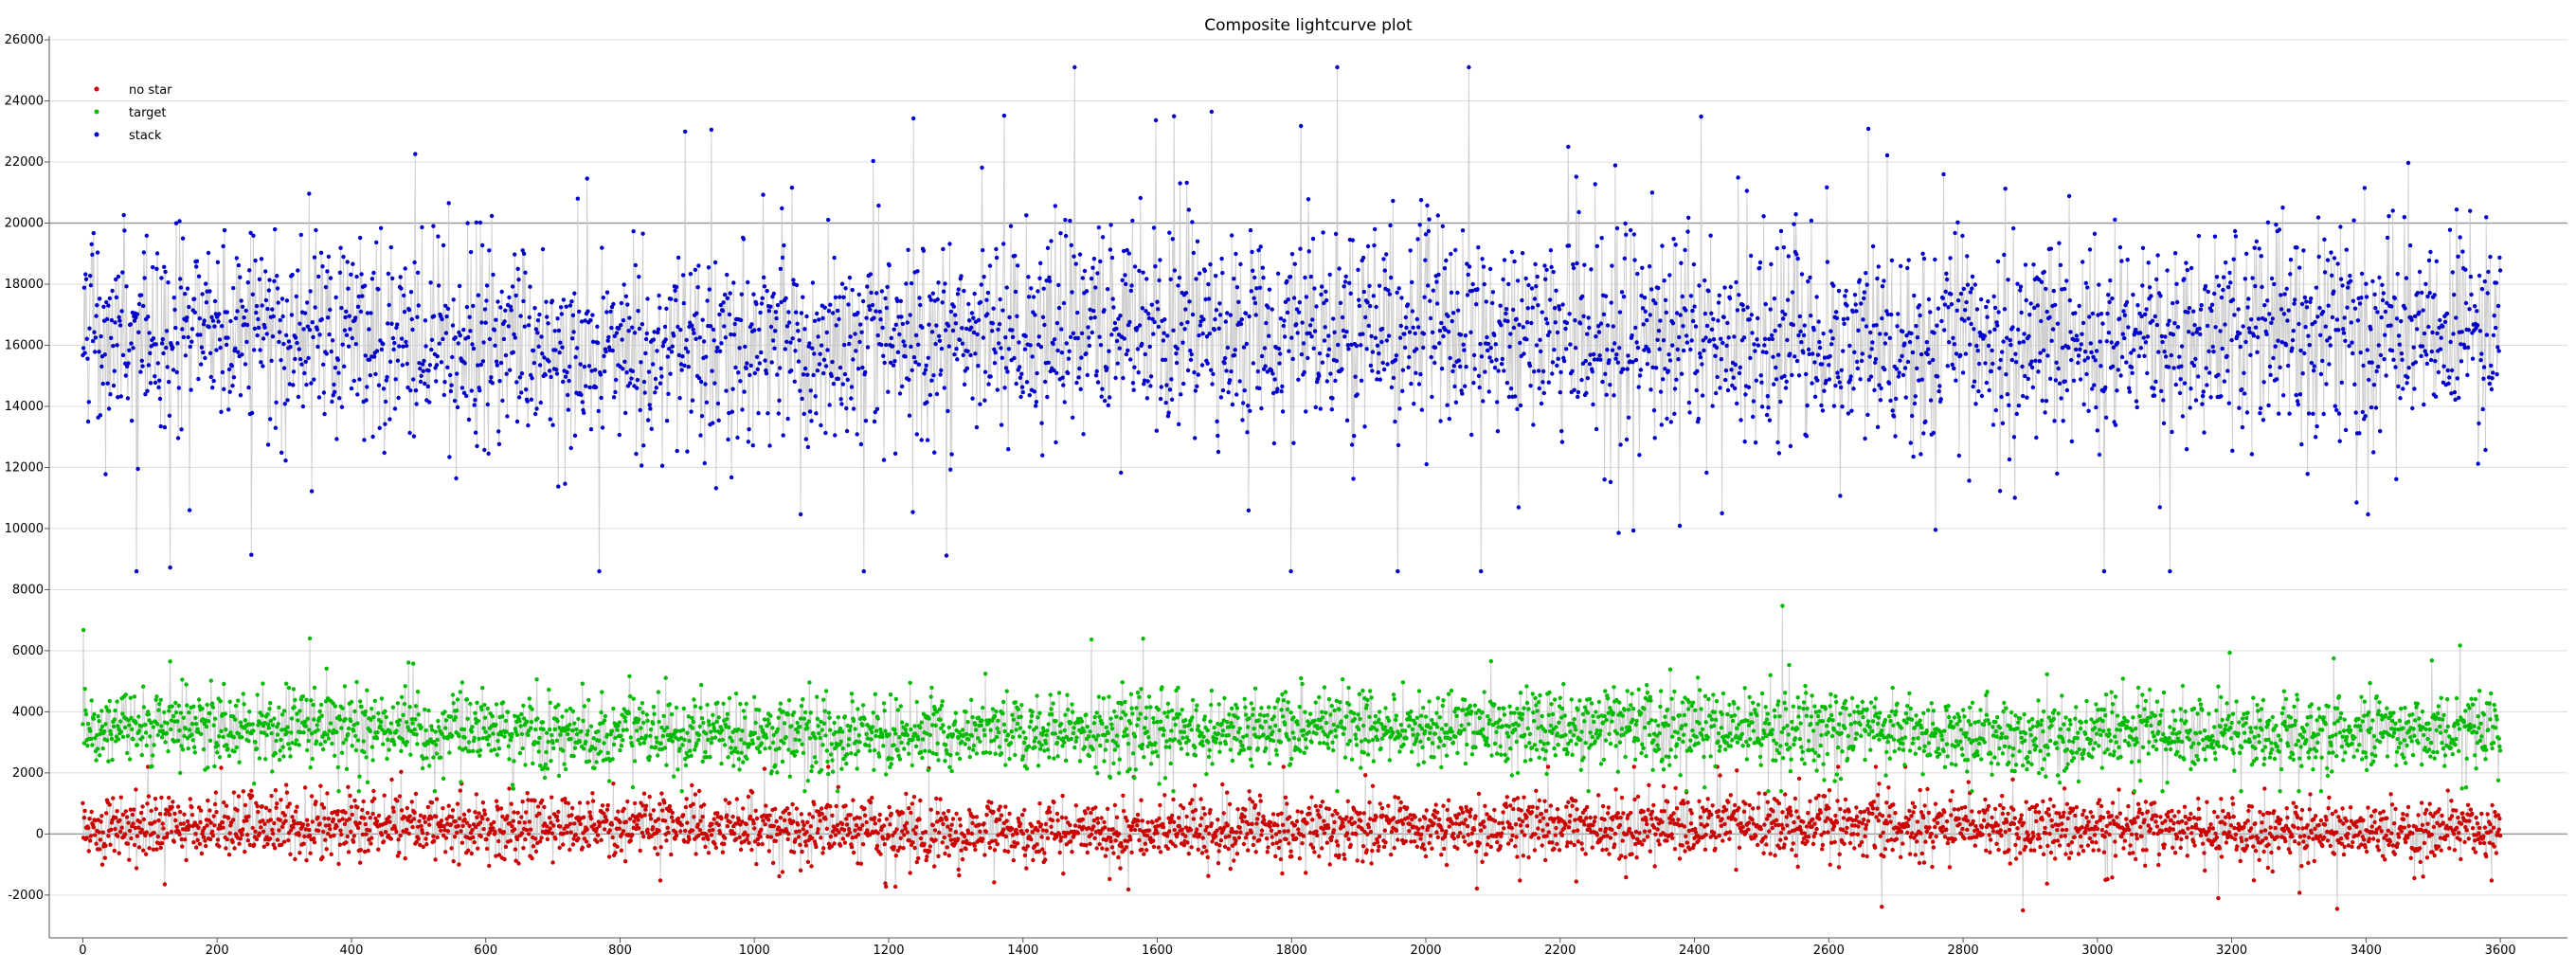 This screenshot has width=2576, height=971. I want to click on x-tick-label: 0, so click(82, 951).